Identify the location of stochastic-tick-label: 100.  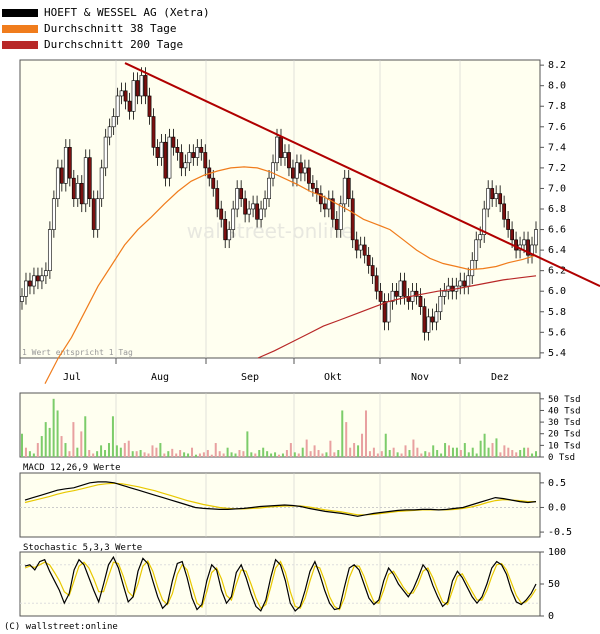
(557, 552).